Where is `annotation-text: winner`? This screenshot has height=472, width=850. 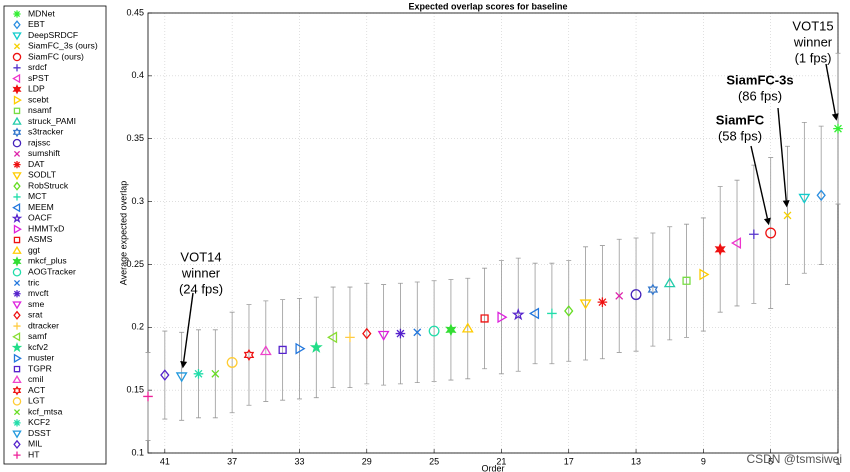
annotation-text: winner is located at coordinates (201, 272).